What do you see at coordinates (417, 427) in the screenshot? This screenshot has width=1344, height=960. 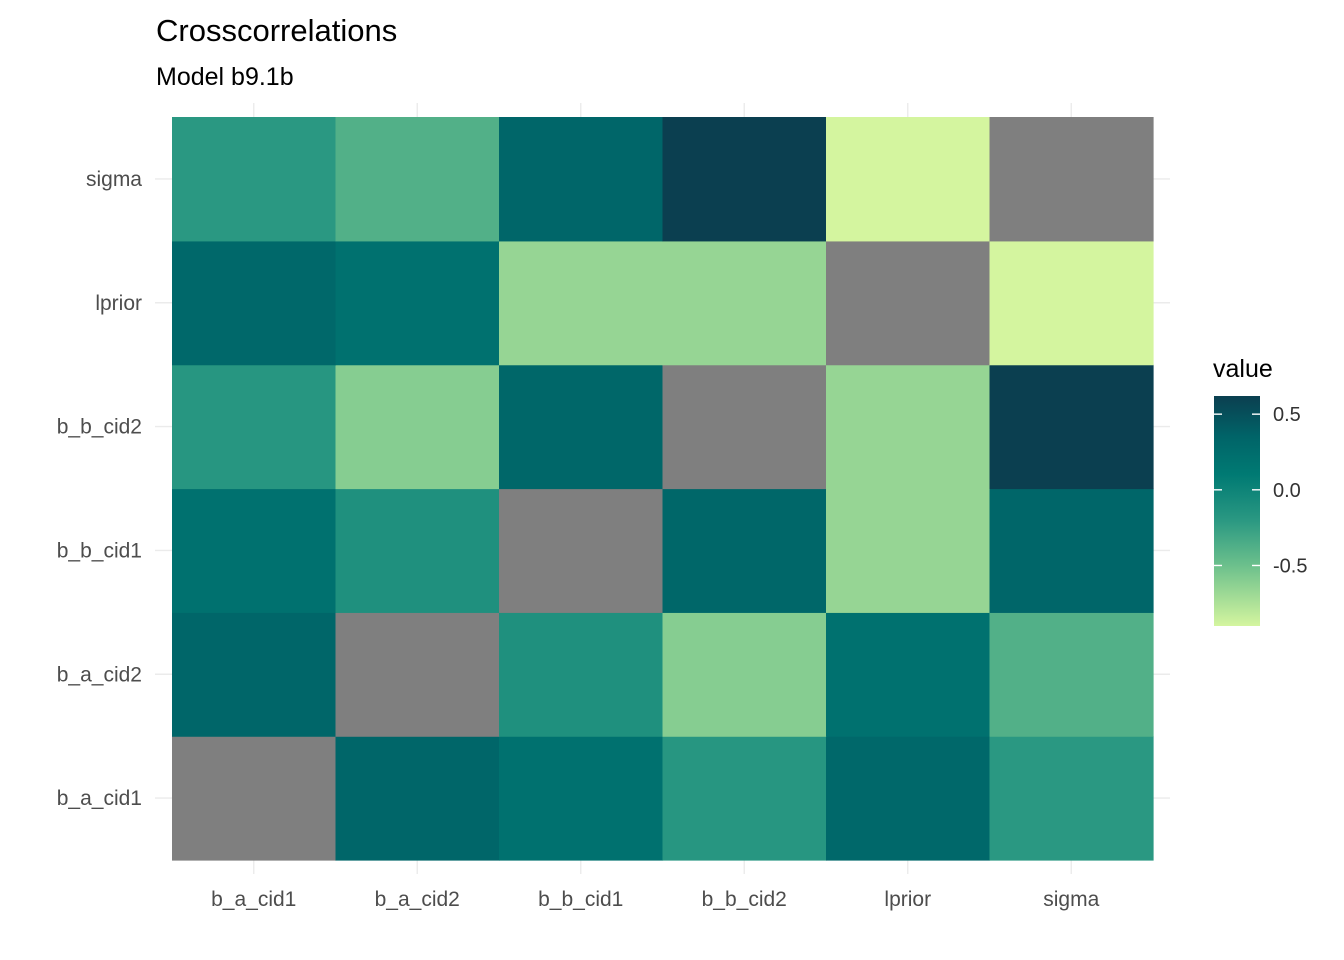 I see `heatmap-cell-b_b_cid2-b_a_cid2` at bounding box center [417, 427].